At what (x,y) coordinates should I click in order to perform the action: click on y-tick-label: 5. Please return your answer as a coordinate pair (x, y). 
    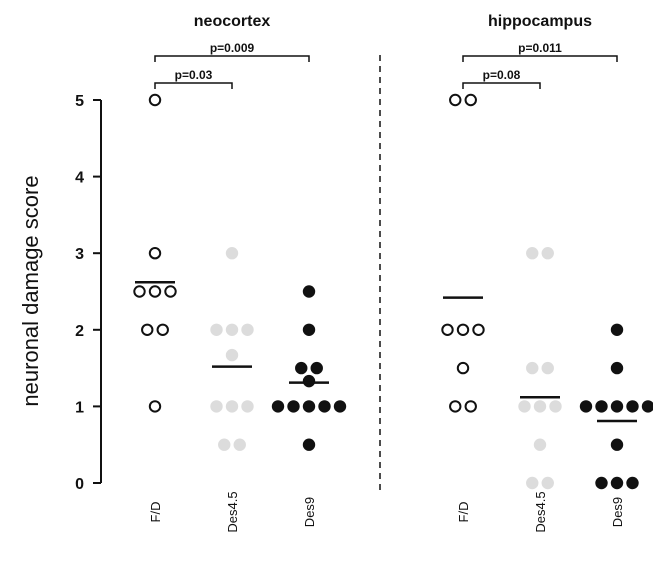
    Looking at the image, I should click on (79, 101).